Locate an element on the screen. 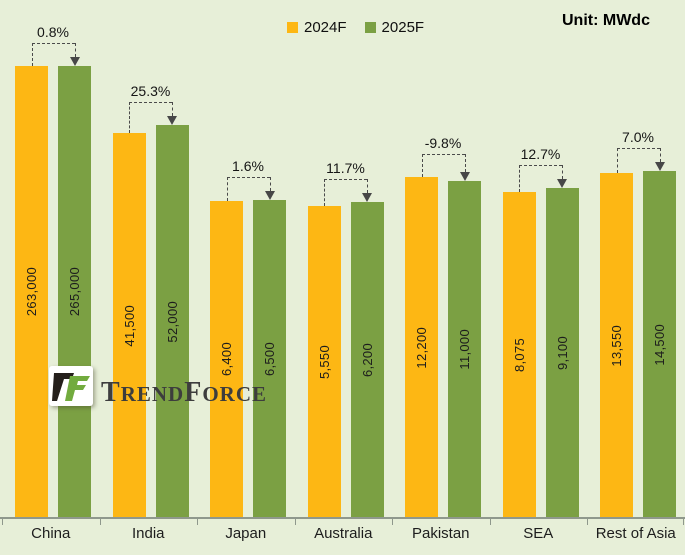 The height and width of the screenshot is (555, 685). trendforce-wordmark: TRENDFORCE is located at coordinates (184, 393).